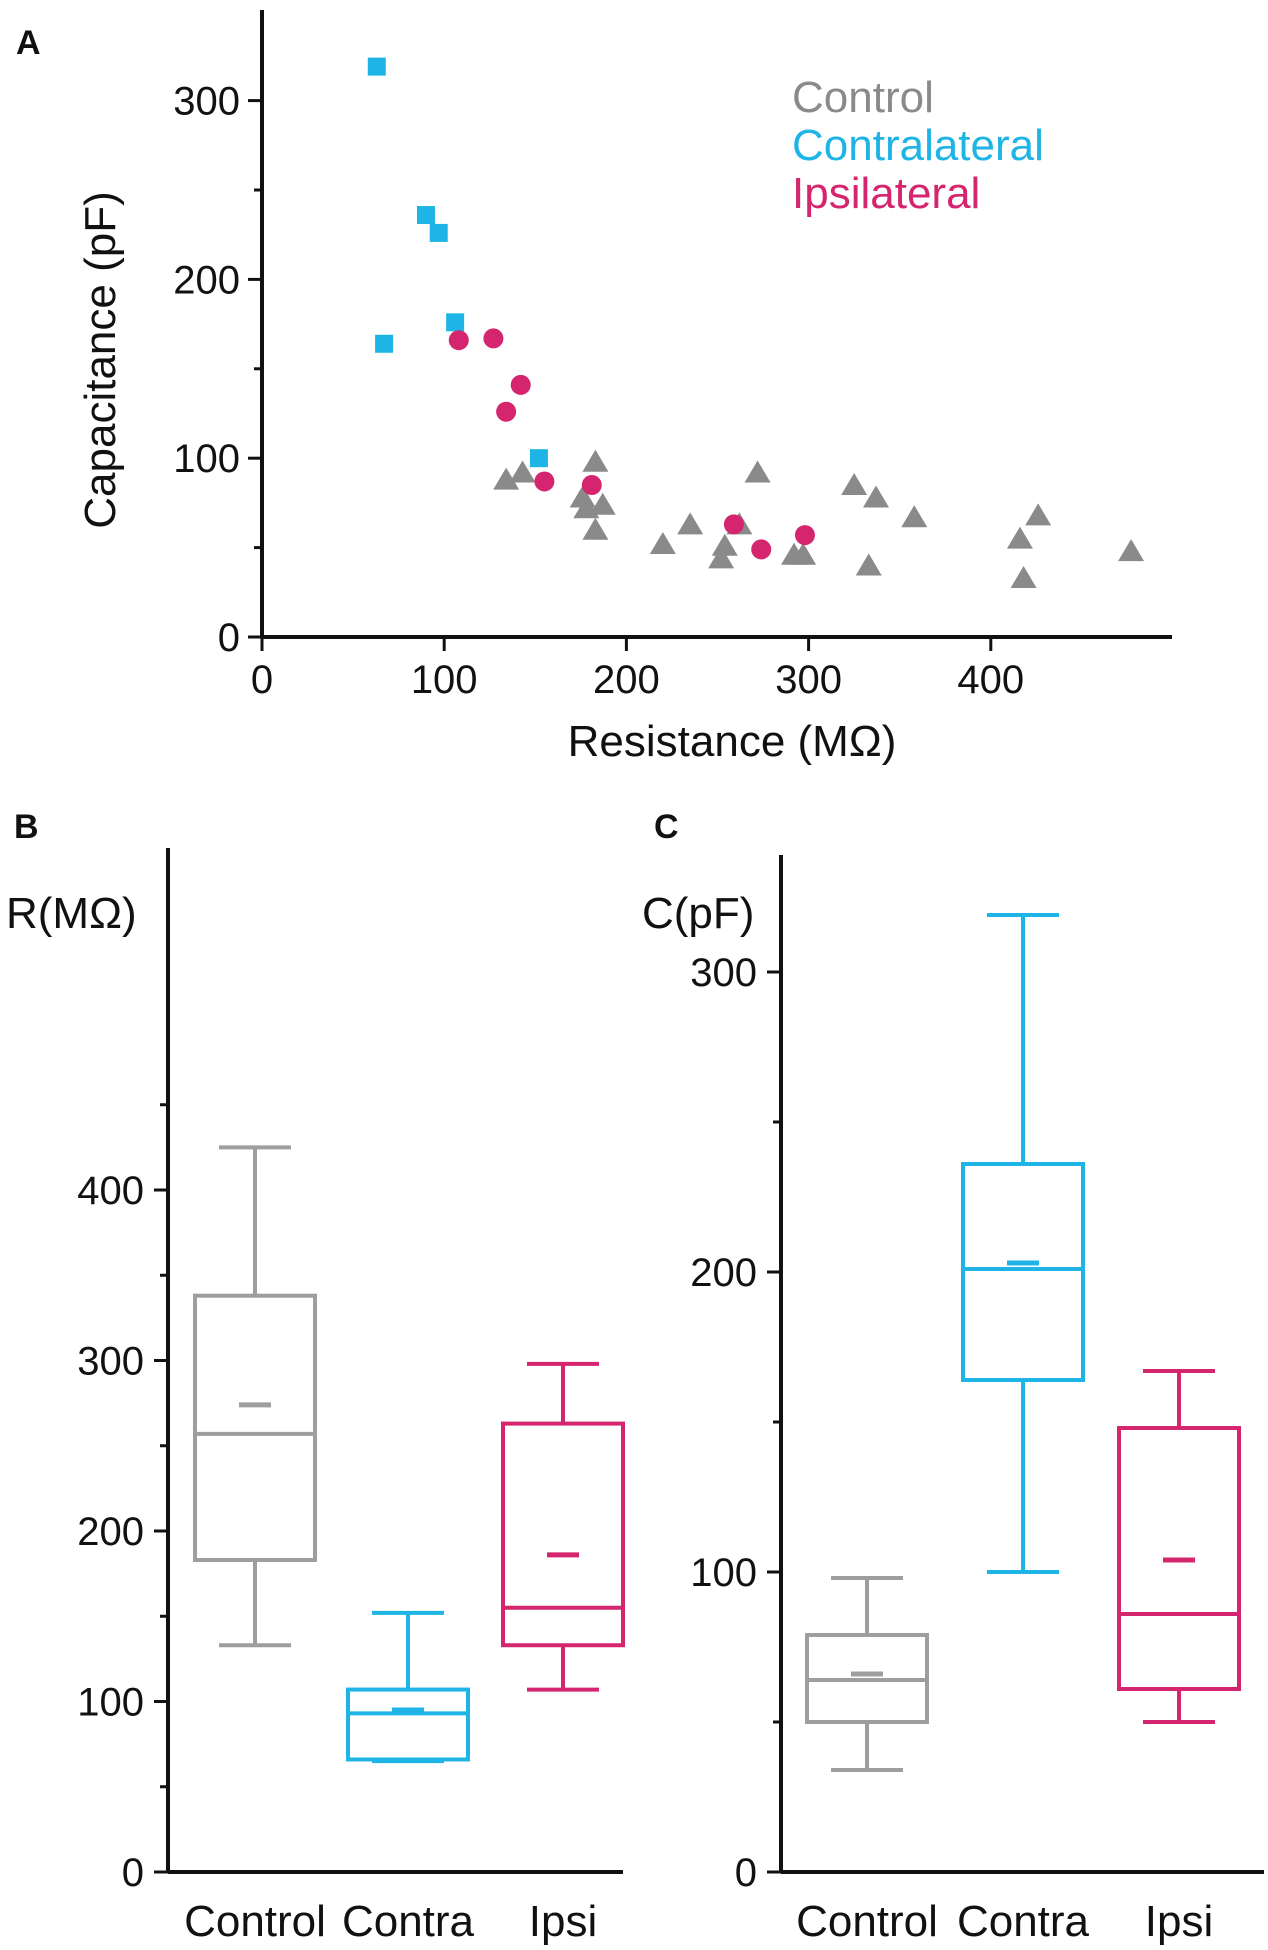 Image resolution: width=1268 pixels, height=1950 pixels. Describe the element at coordinates (1179, 1921) in the screenshot. I see `c-category-label: Ipsi` at that location.